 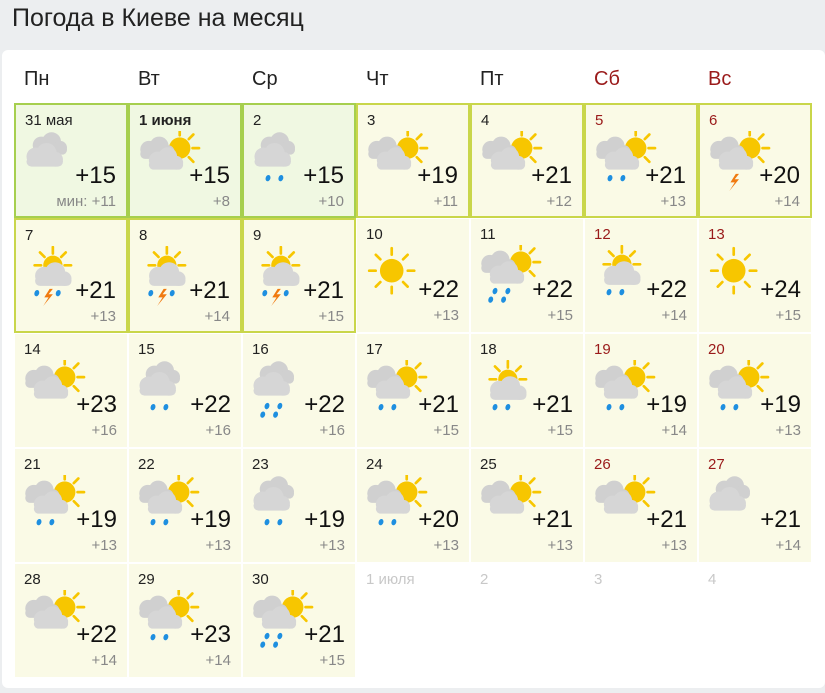 I want to click on day-cell: 23 +19 +13, so click(x=299, y=505).